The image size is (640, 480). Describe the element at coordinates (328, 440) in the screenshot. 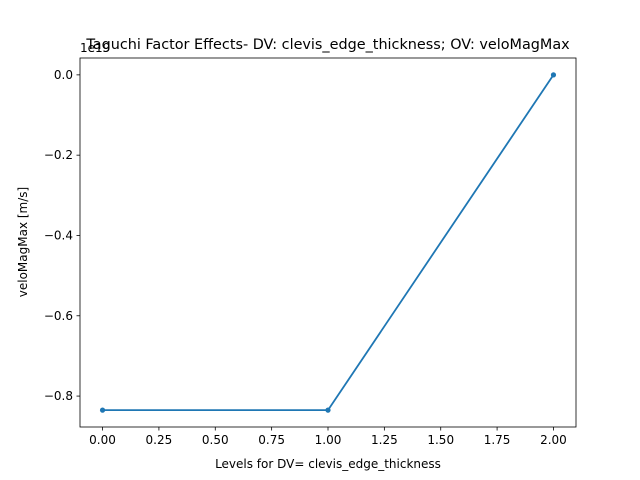

I see `x-tick-label: 1.00` at that location.